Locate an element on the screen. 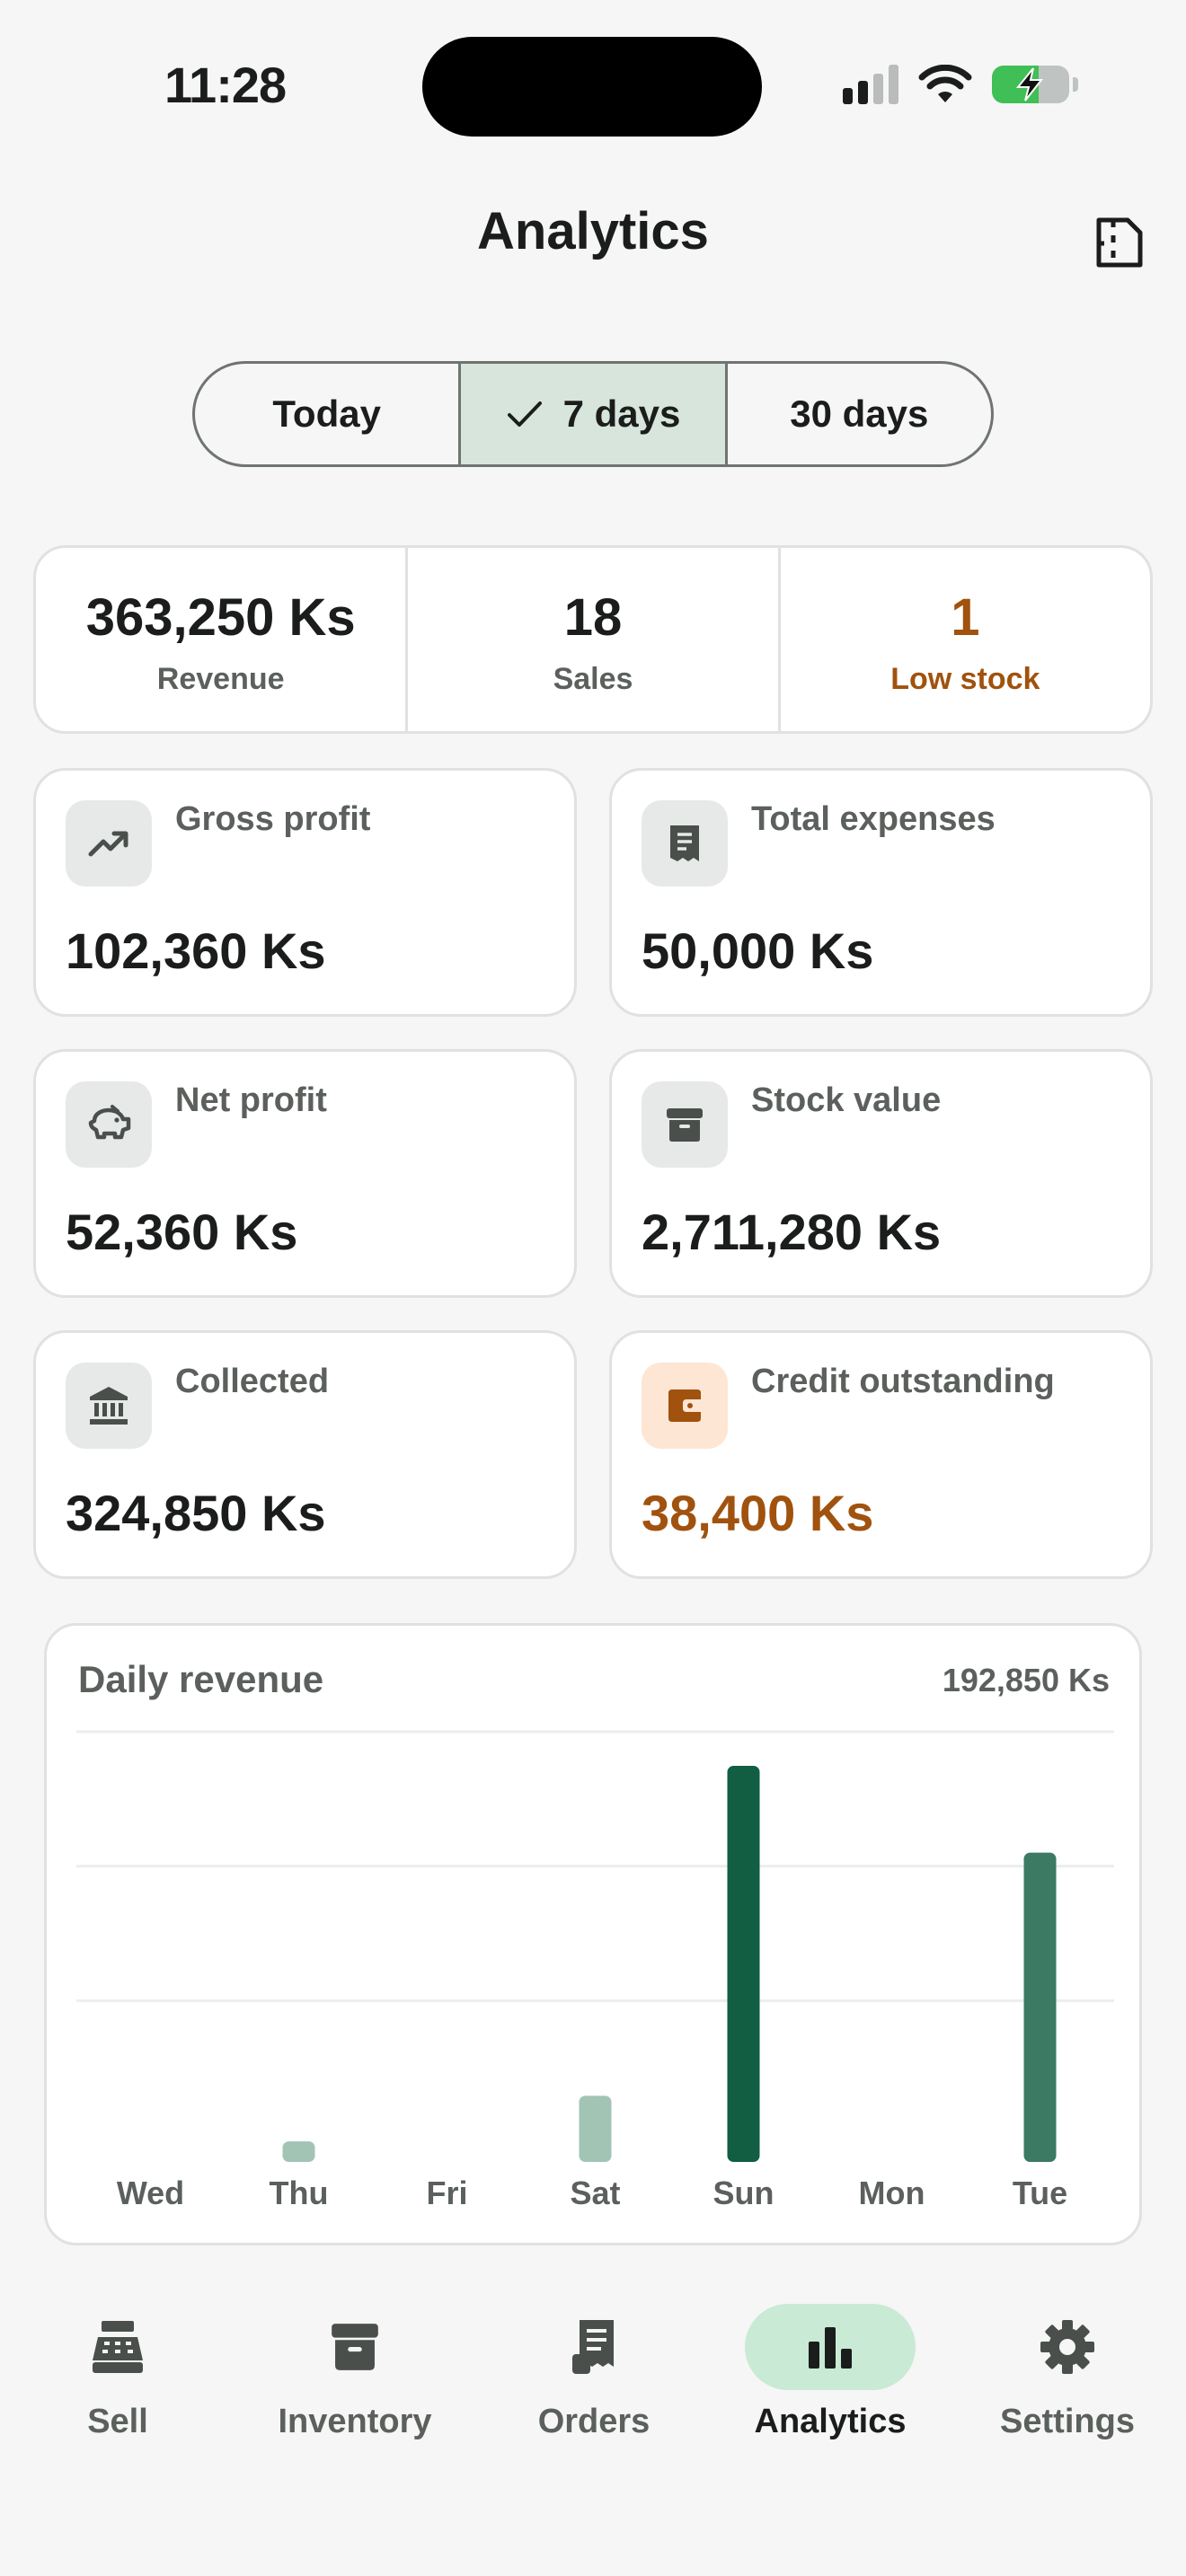 The height and width of the screenshot is (2576, 1186). document-icon is located at coordinates (1119, 242).